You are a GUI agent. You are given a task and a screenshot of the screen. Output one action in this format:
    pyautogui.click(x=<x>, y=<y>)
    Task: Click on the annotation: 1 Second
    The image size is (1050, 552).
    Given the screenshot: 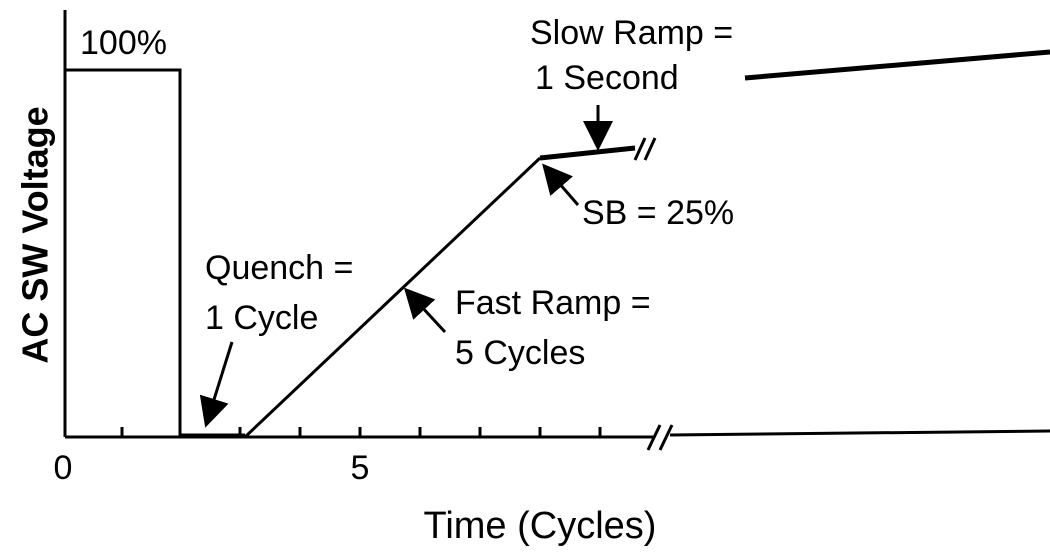 What is the action you would take?
    pyautogui.click(x=607, y=78)
    